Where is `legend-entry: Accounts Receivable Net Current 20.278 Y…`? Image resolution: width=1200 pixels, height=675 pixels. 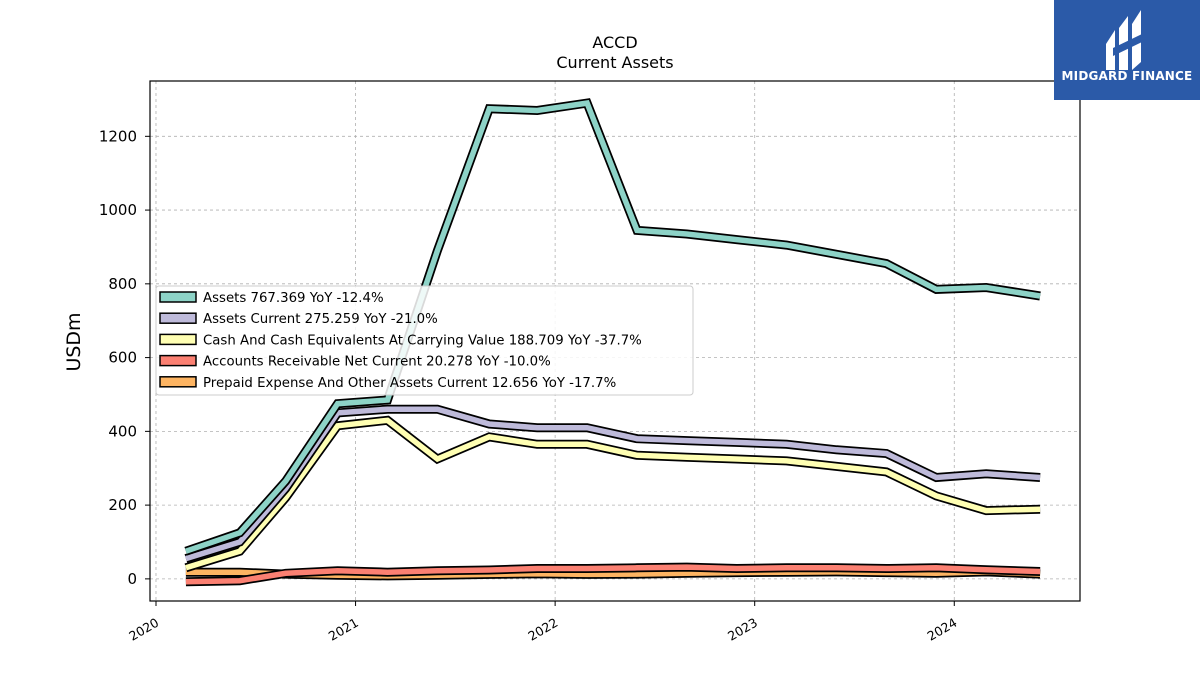 legend-entry: Accounts Receivable Net Current 20.278 Y… is located at coordinates (377, 362).